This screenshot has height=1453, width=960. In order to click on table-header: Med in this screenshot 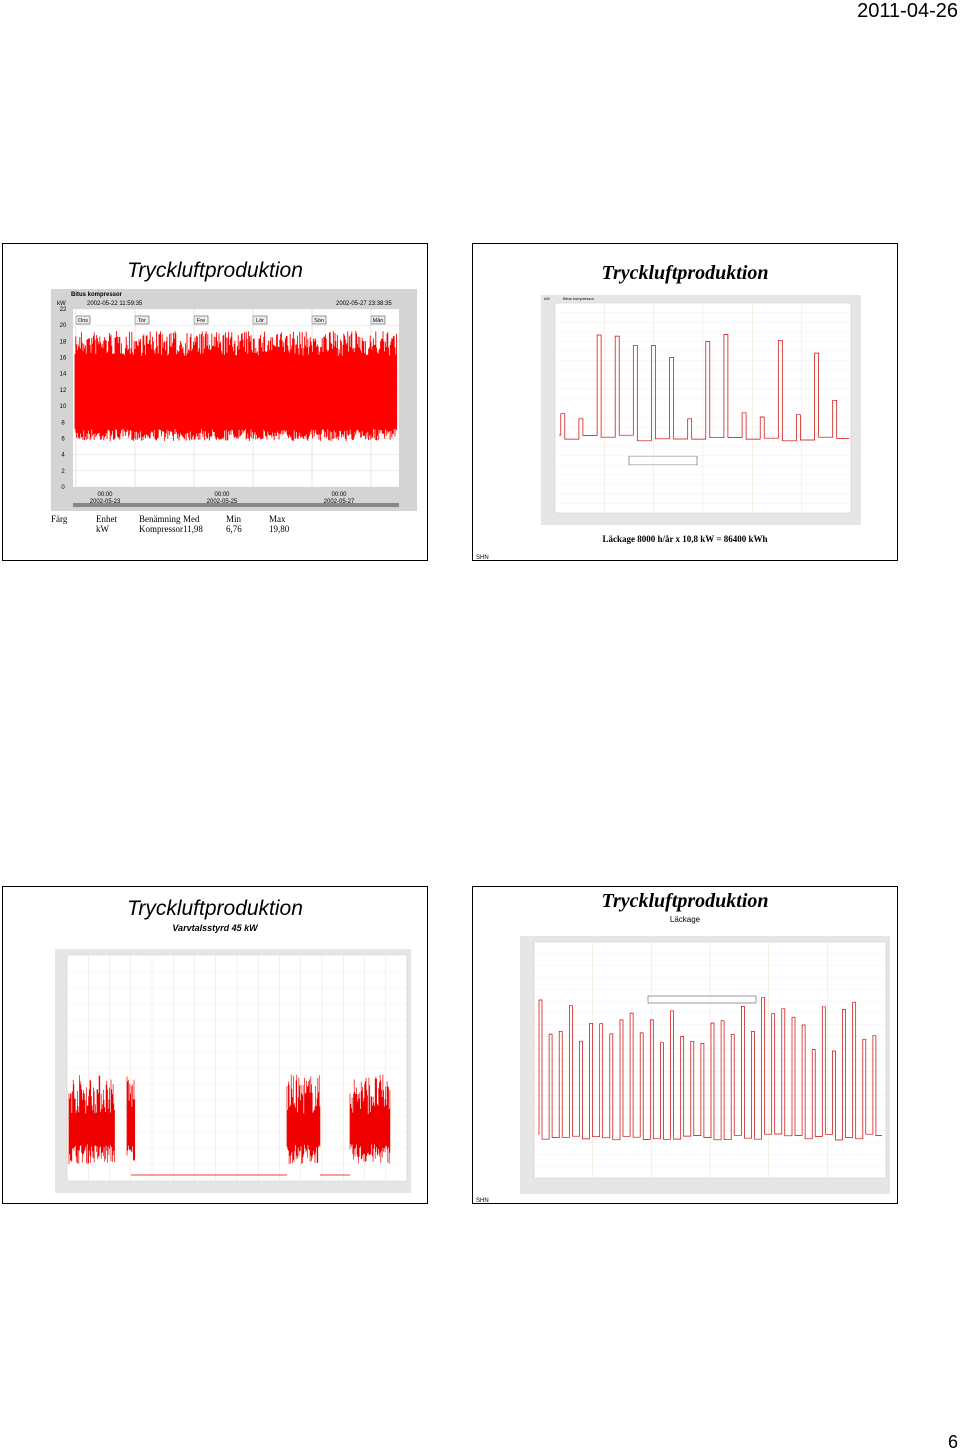, I will do `click(191, 519)`.